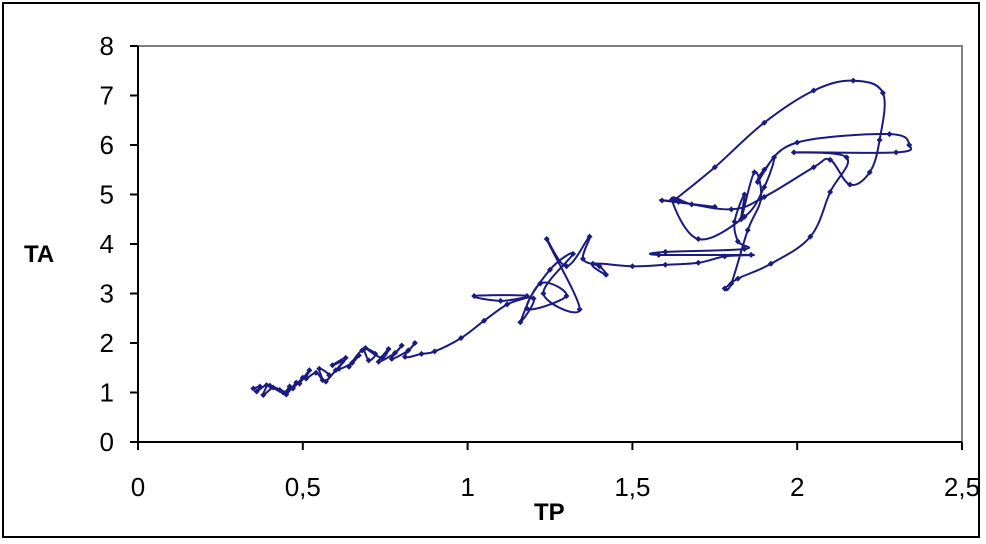 The image size is (986, 544). Describe the element at coordinates (549, 512) in the screenshot. I see `x-axis-title: TP` at that location.